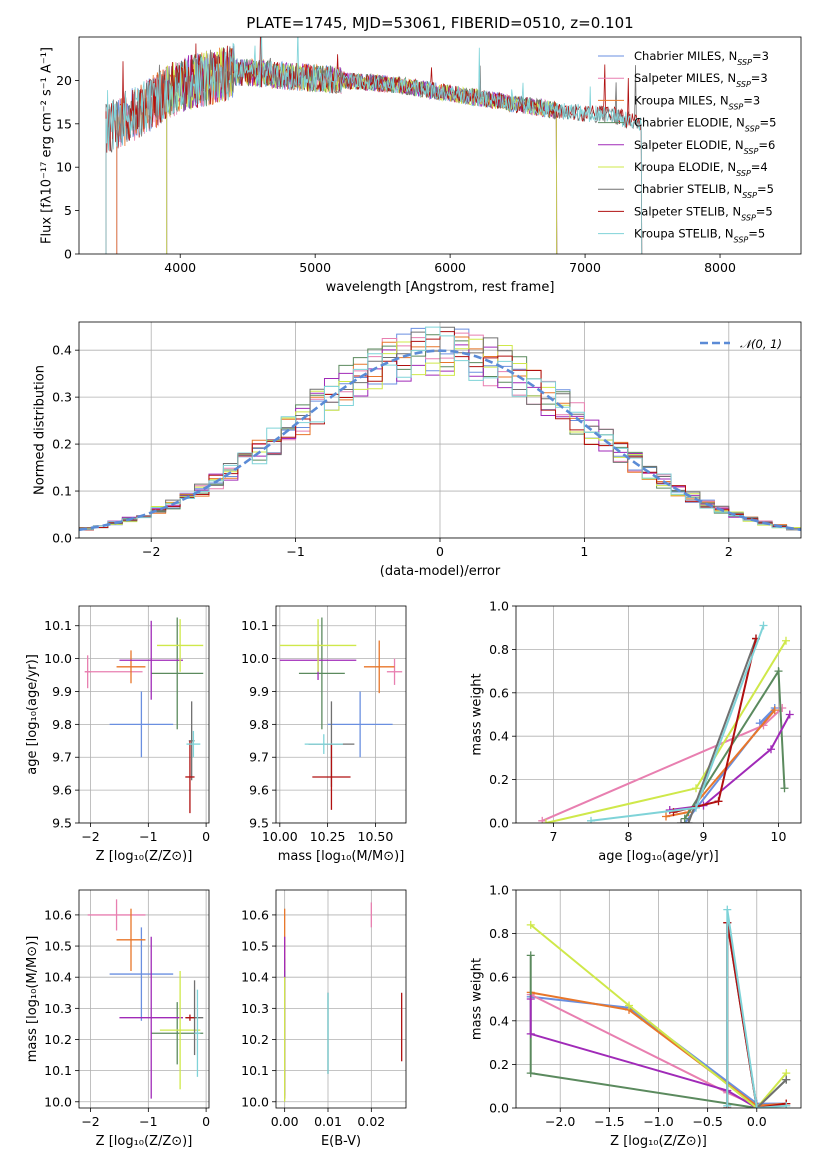  Describe the element at coordinates (629, 836) in the screenshot. I see `x-tick-label: 8` at that location.